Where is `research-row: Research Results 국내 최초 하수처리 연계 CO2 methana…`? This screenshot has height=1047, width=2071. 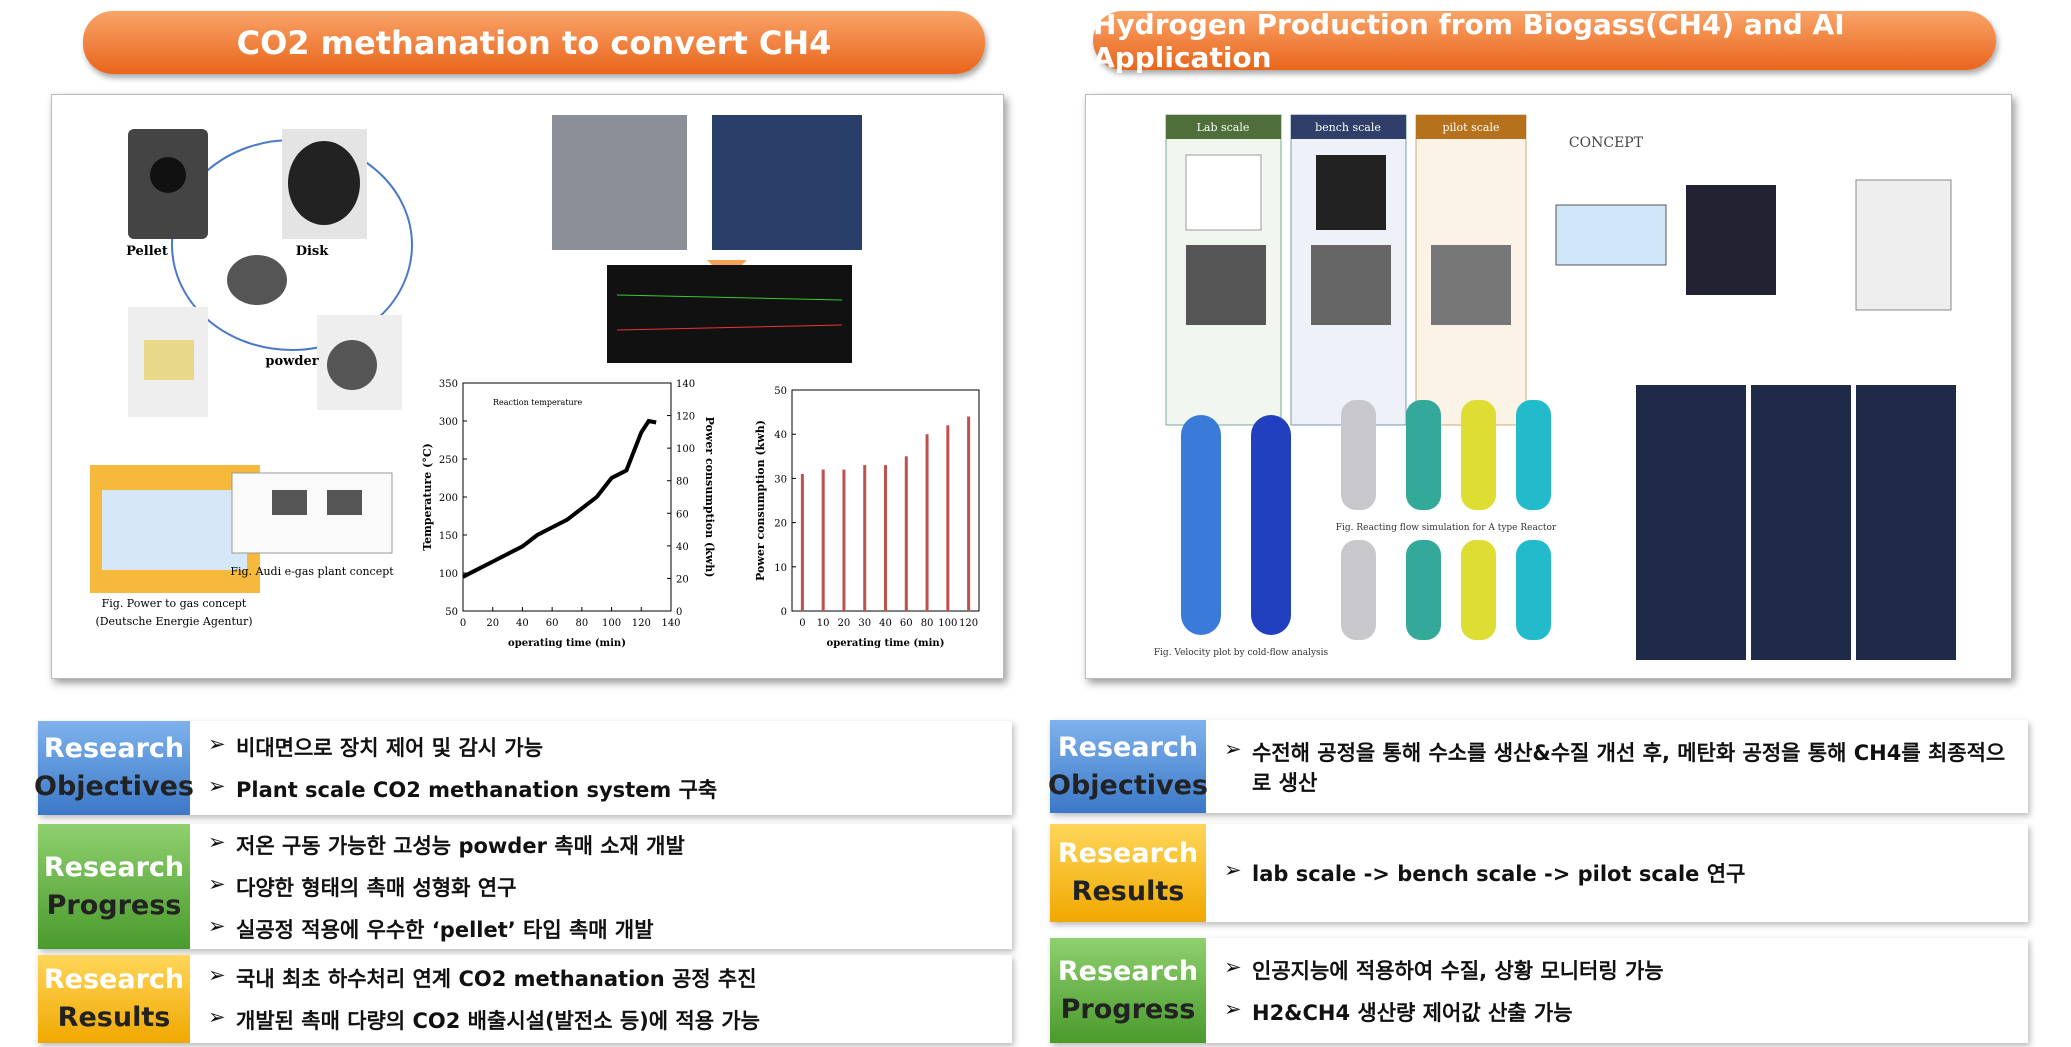 research-row: Research Results 국내 최초 하수처리 연계 CO2 methana… is located at coordinates (525, 999).